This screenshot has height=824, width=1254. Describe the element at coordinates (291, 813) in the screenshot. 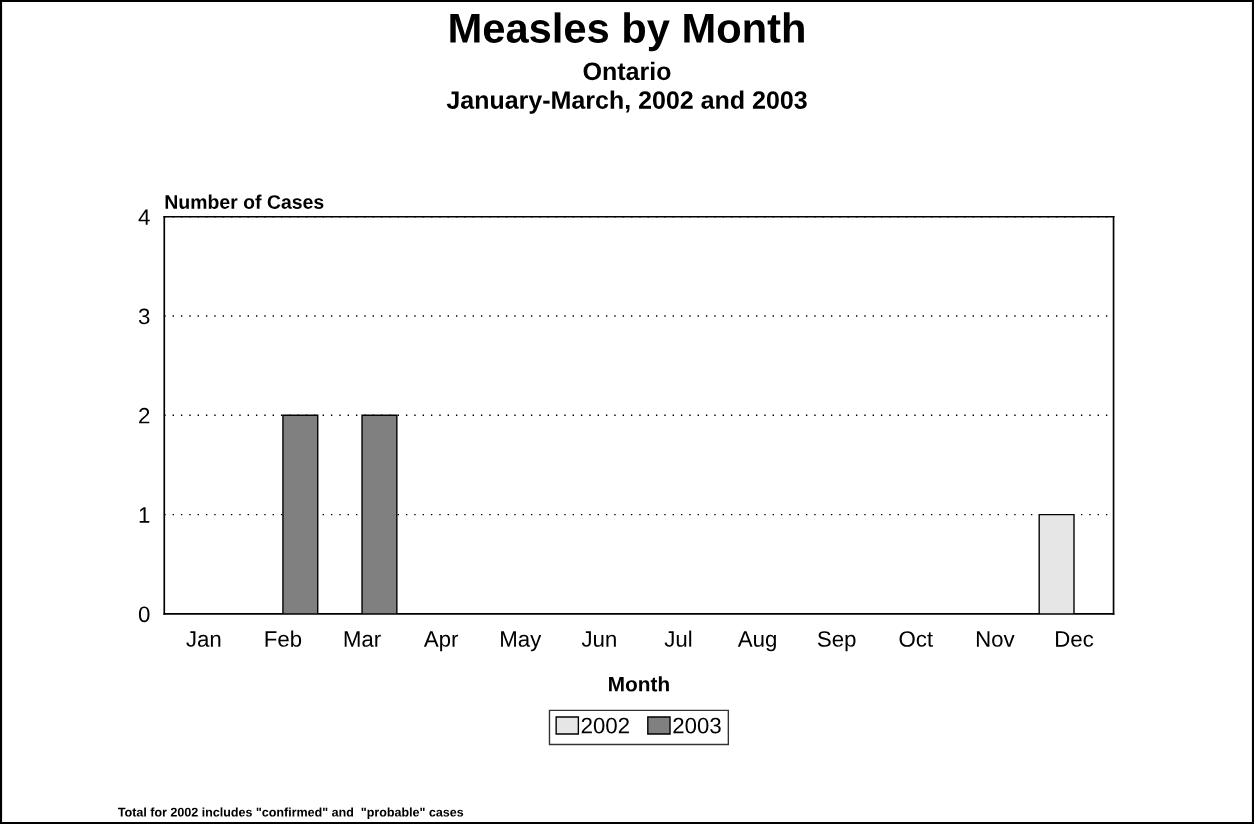

I see `text: Total for 2002 includes "confirmed" and "probable" cases` at that location.